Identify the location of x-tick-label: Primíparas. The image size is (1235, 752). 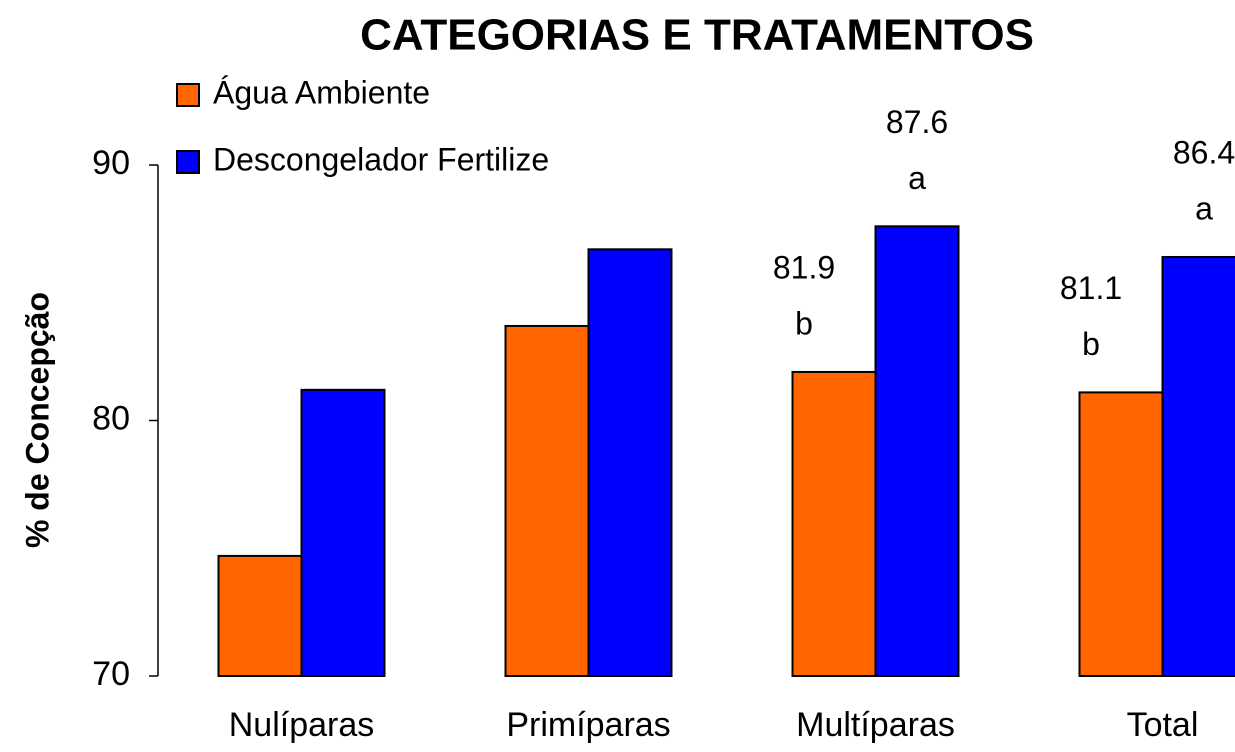
(588, 725).